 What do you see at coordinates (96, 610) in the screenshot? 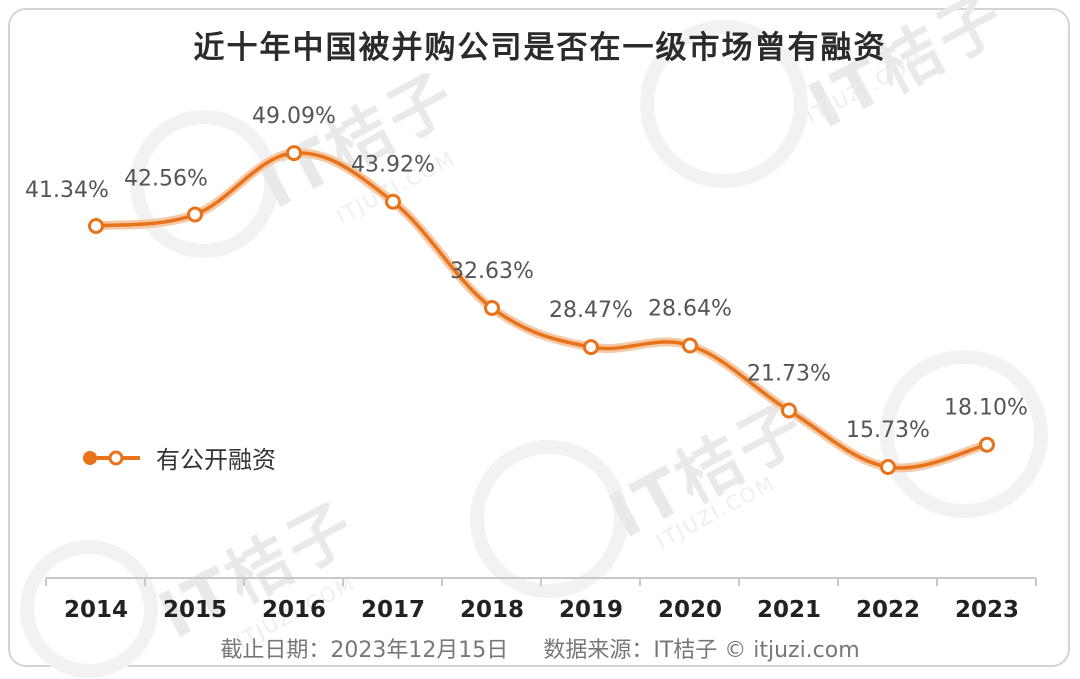
I see `x-tick-label: 2014` at bounding box center [96, 610].